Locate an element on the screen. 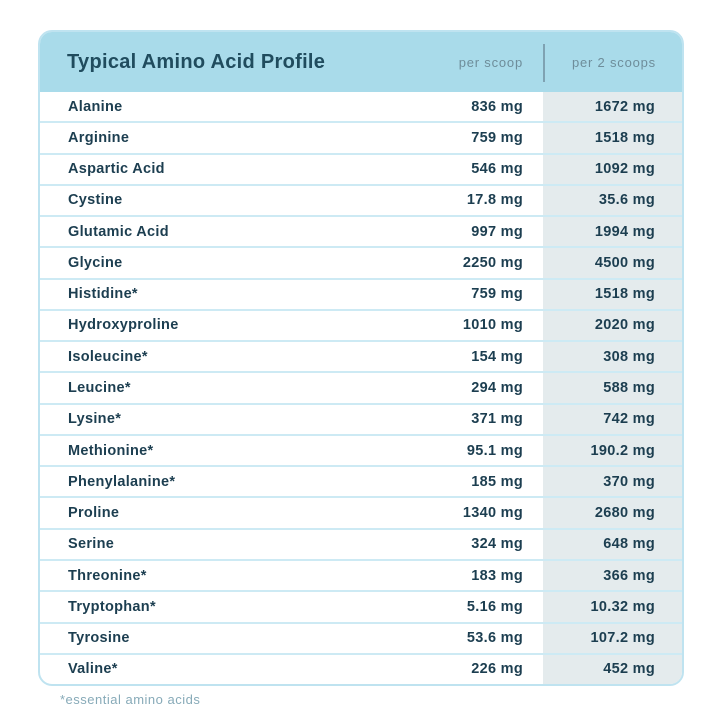 The height and width of the screenshot is (720, 720). table-row: Threonine* 183 mg 366 mg is located at coordinates (361, 574).